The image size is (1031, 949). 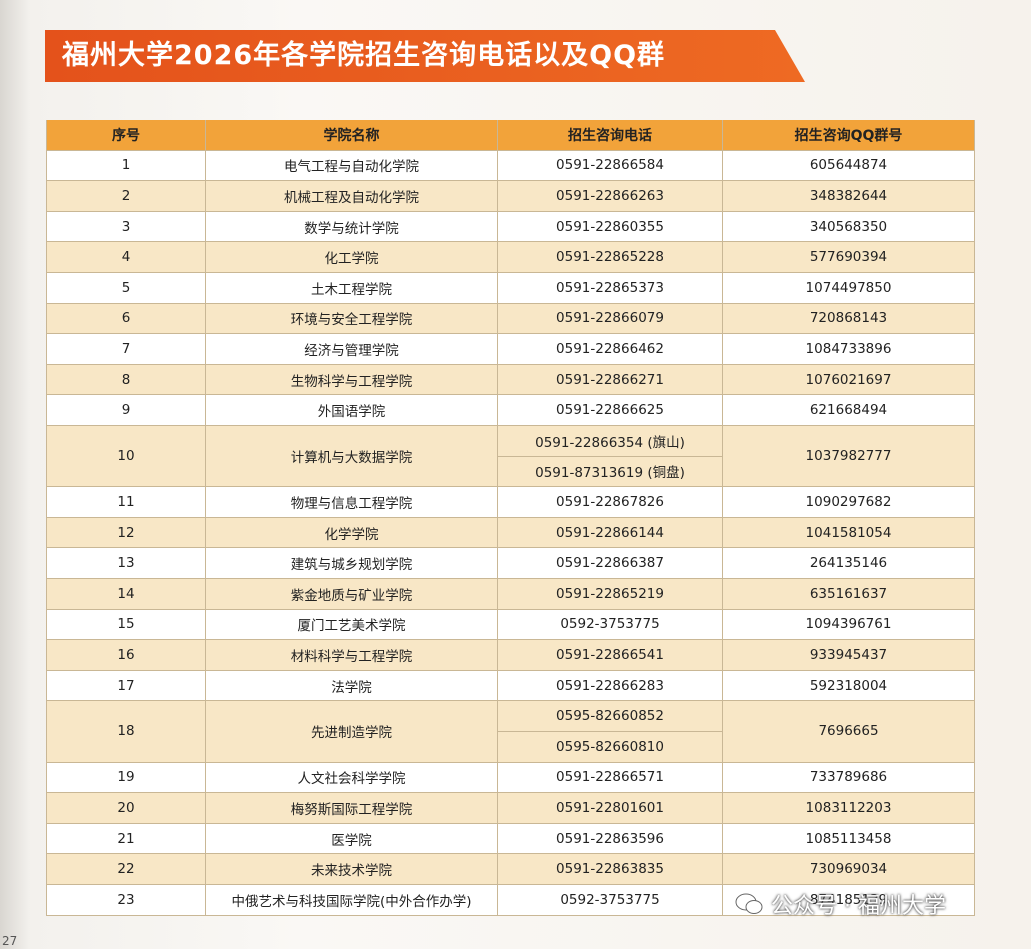 What do you see at coordinates (352, 655) in the screenshot?
I see `college-name: 材料科学与工程学院` at bounding box center [352, 655].